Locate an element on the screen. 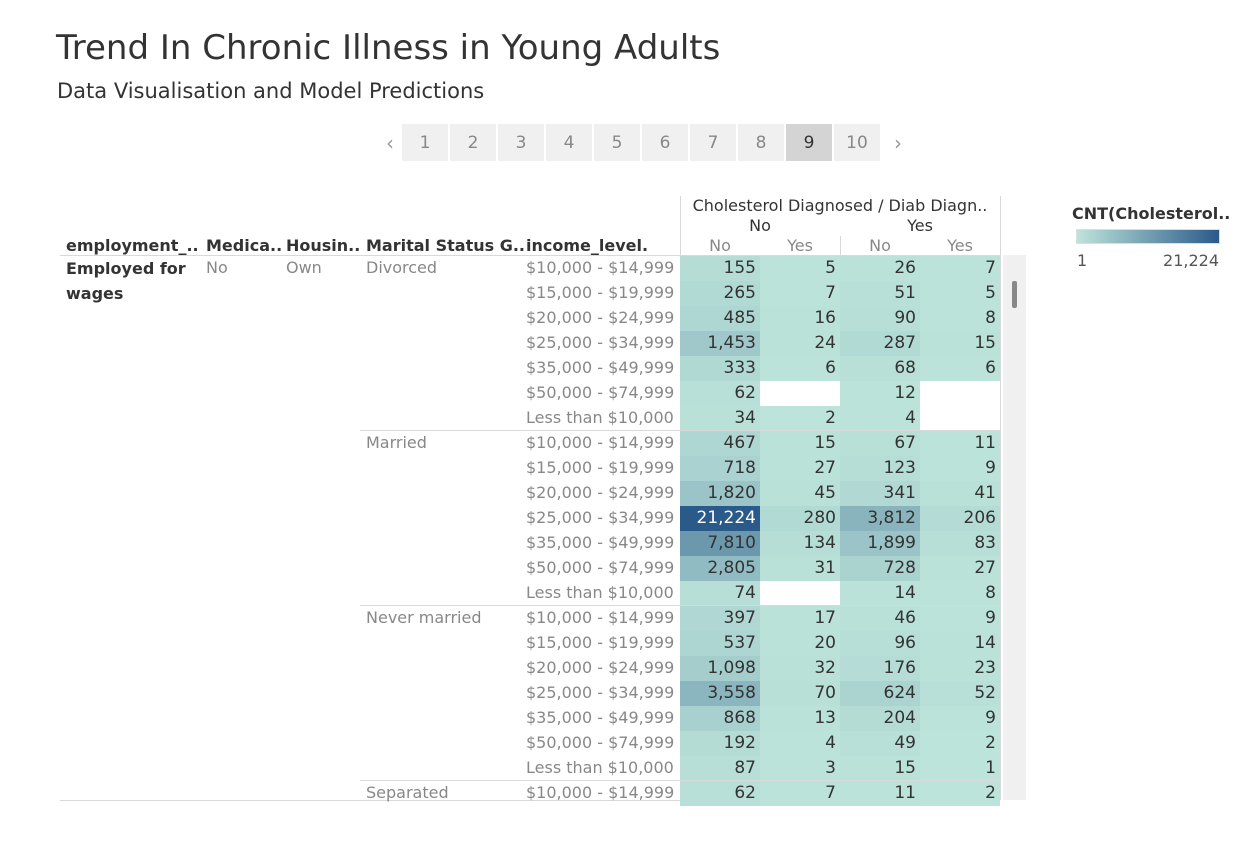 The width and height of the screenshot is (1256, 850). table-cell: 1,899 is located at coordinates (880, 543).